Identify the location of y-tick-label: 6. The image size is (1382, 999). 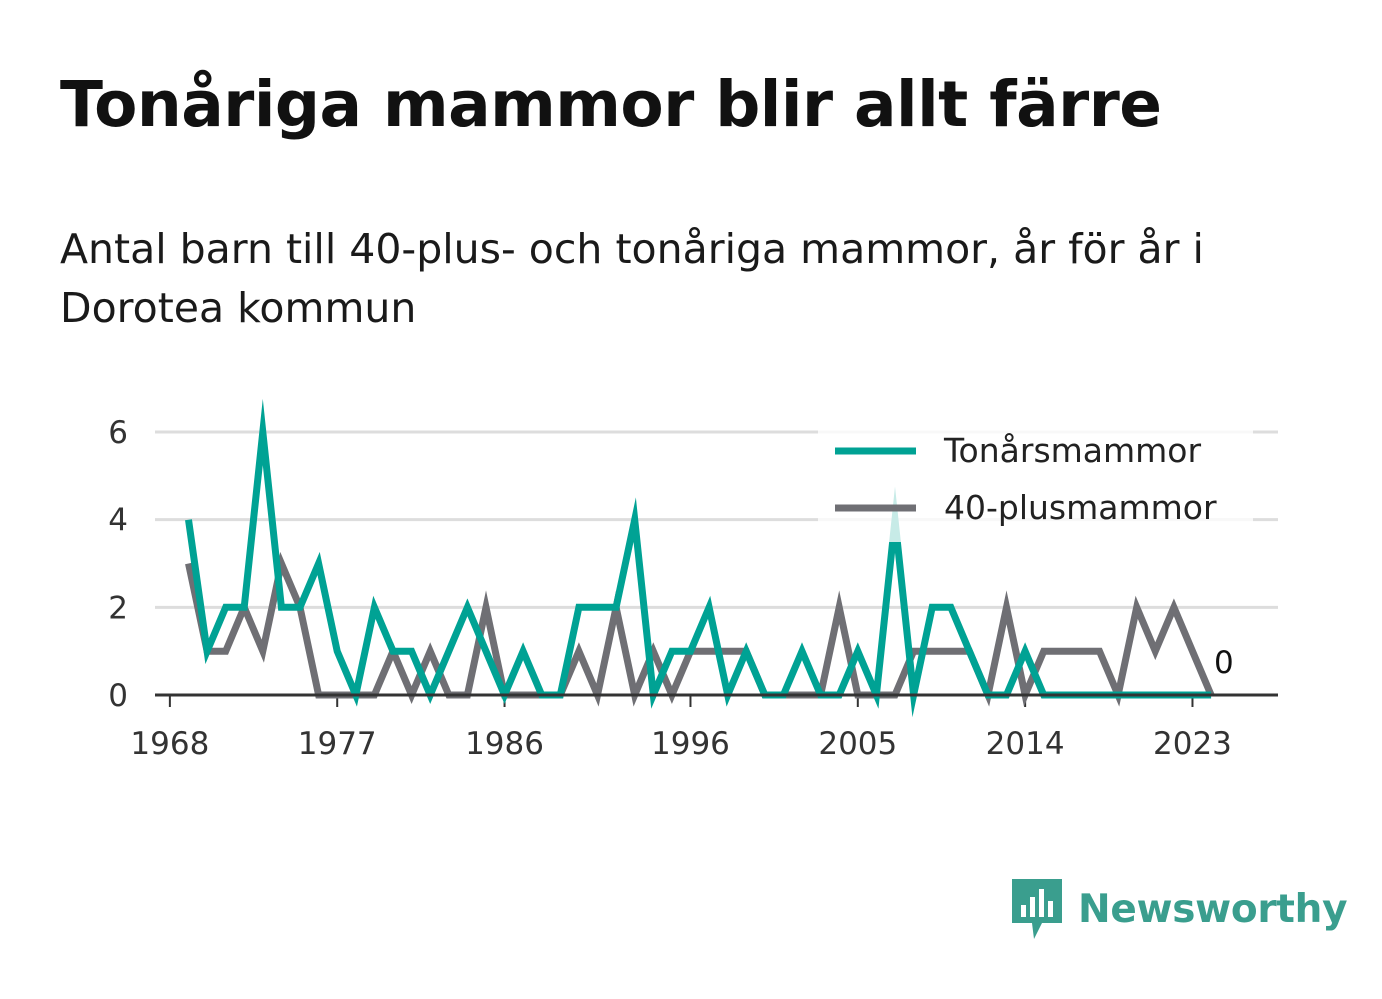
(118, 433).